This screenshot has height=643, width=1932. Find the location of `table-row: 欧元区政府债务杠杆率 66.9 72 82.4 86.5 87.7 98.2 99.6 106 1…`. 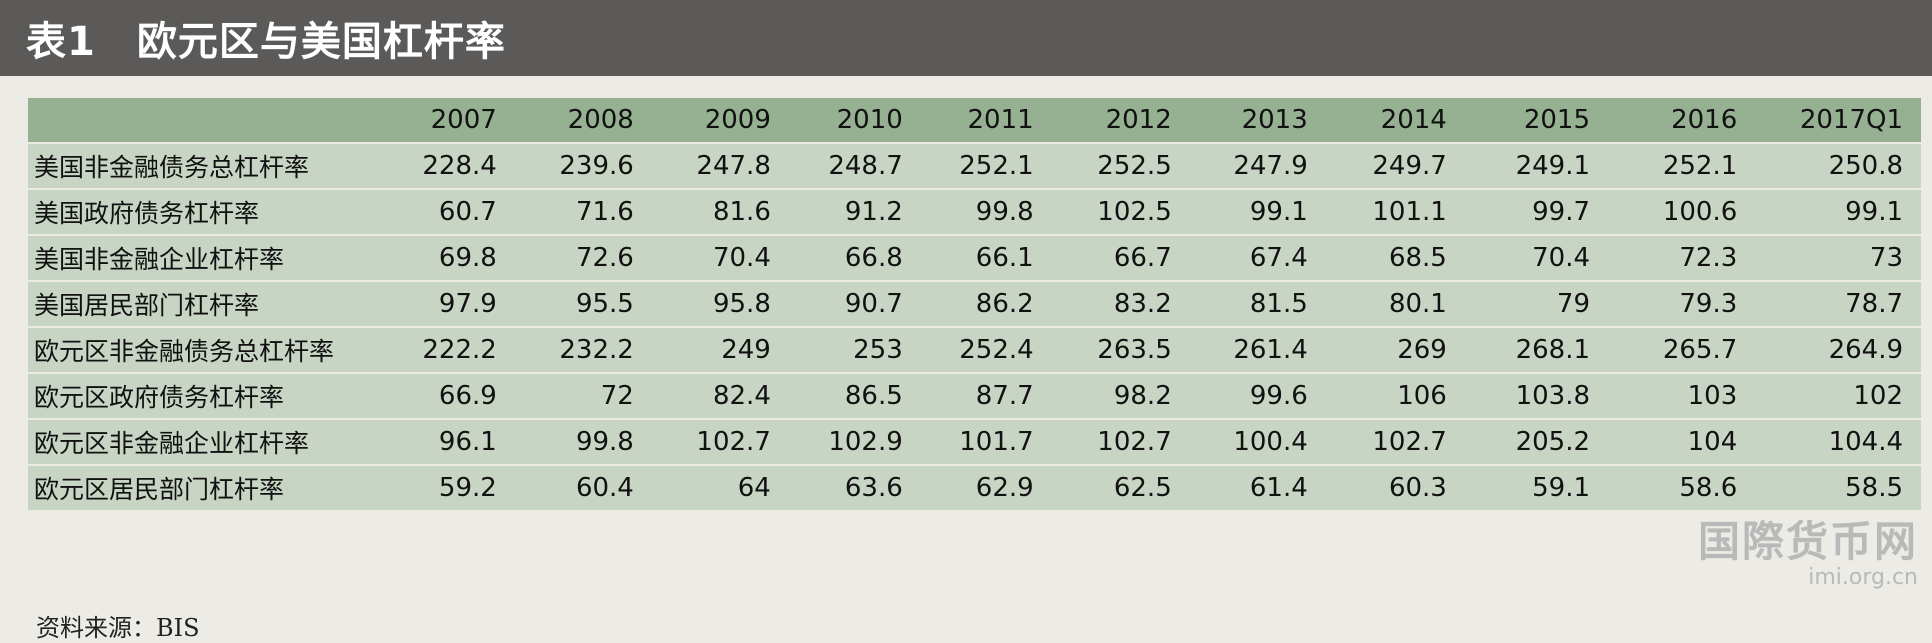

table-row: 欧元区政府债务杠杆率 66.9 72 82.4 86.5 87.7 98.2 99.6 106 1… is located at coordinates (974, 396).